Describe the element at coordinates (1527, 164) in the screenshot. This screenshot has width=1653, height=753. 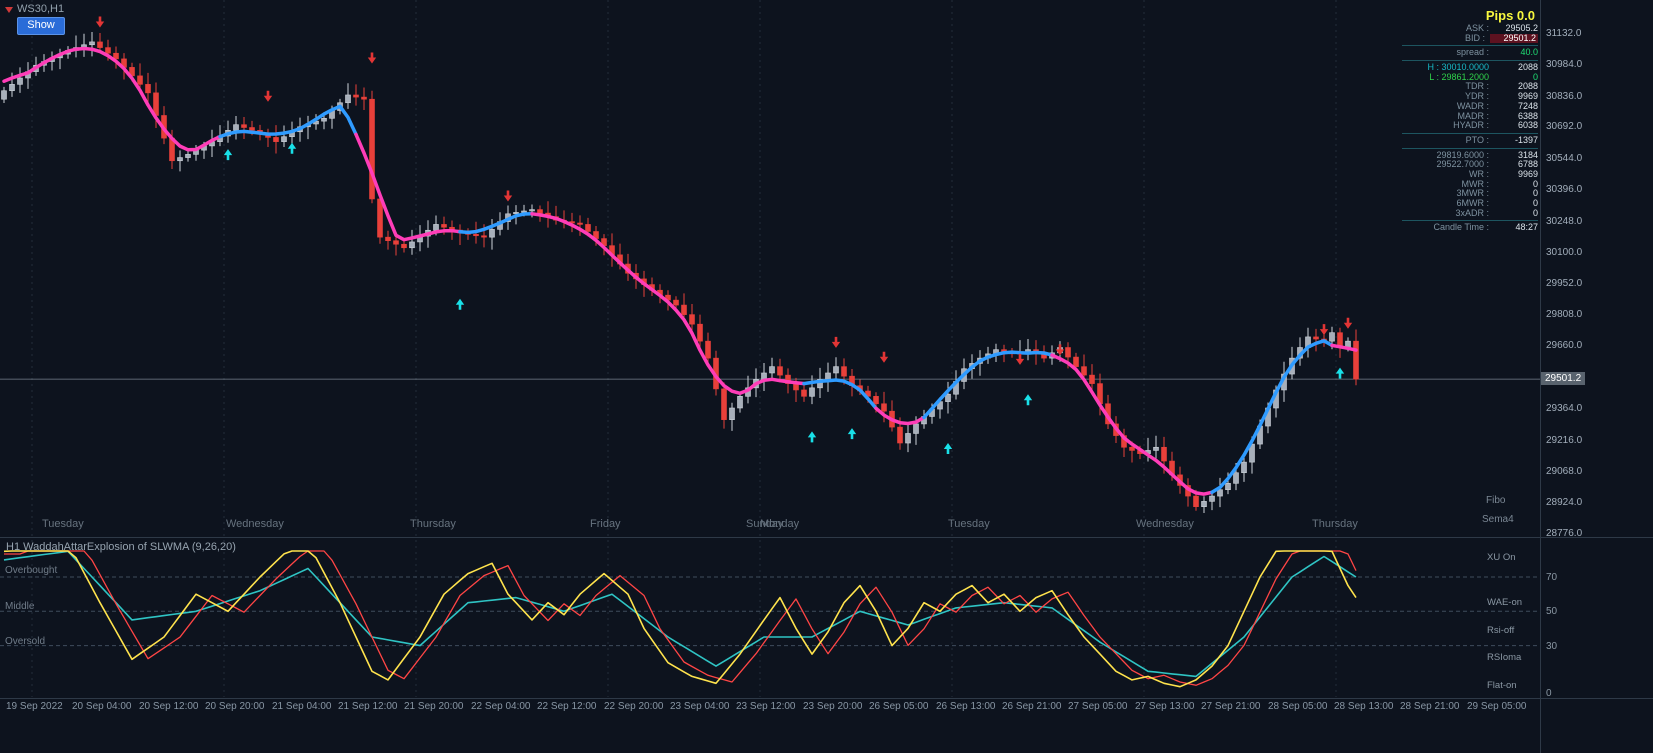
I see `quote-row-value: 6788` at that location.